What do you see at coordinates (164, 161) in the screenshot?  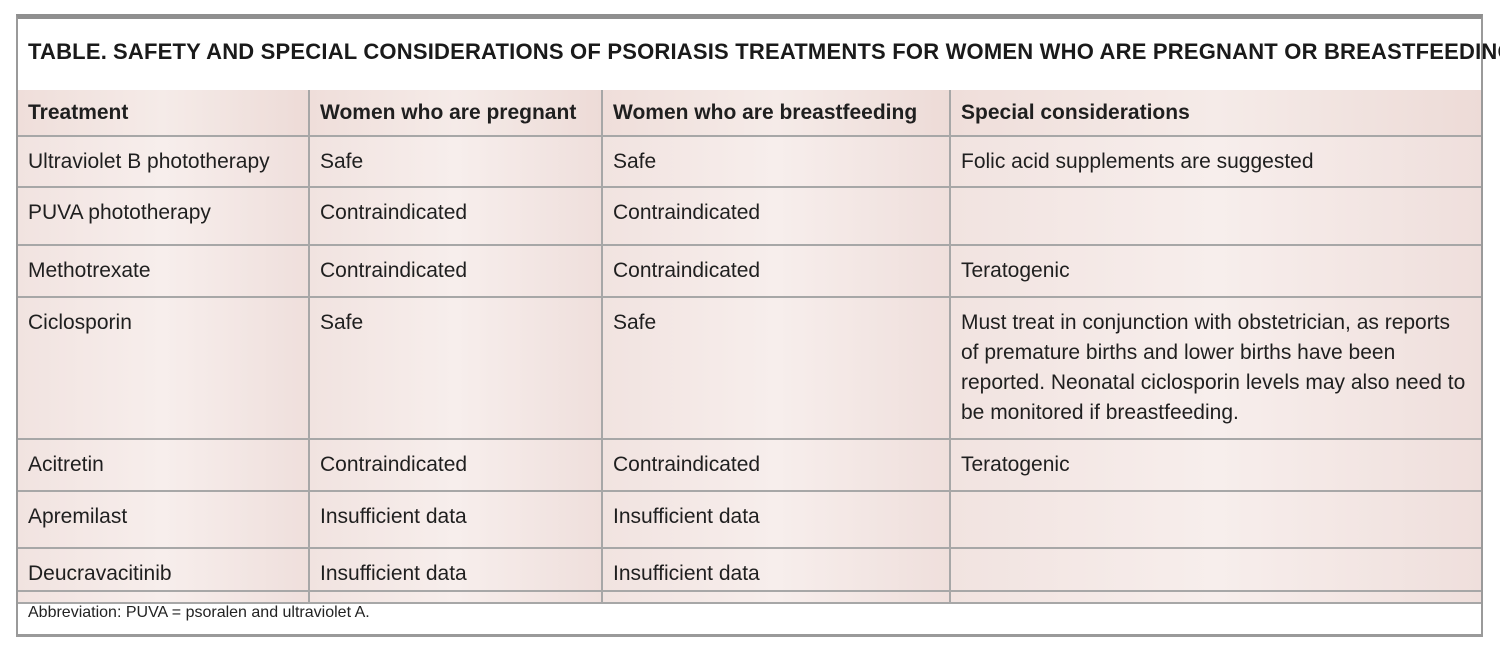 I see `cell-treatment: Ultraviolet B phototherapy` at bounding box center [164, 161].